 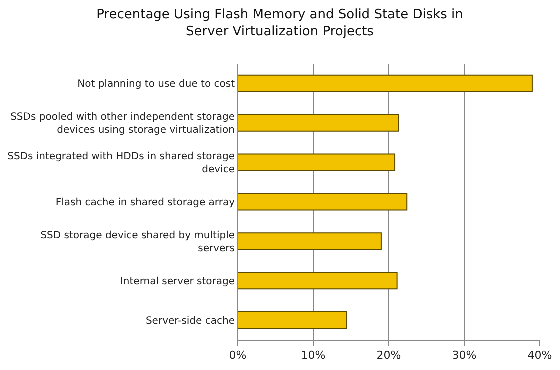 I want to click on y-tick-label: Not planning to use due to cost, so click(x=157, y=84).